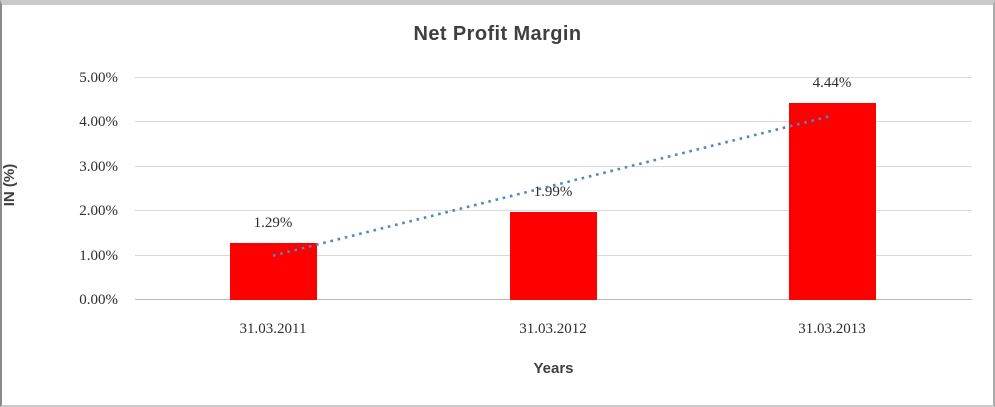 The height and width of the screenshot is (407, 995). What do you see at coordinates (553, 191) in the screenshot?
I see `bar-value-label: 1.99%` at bounding box center [553, 191].